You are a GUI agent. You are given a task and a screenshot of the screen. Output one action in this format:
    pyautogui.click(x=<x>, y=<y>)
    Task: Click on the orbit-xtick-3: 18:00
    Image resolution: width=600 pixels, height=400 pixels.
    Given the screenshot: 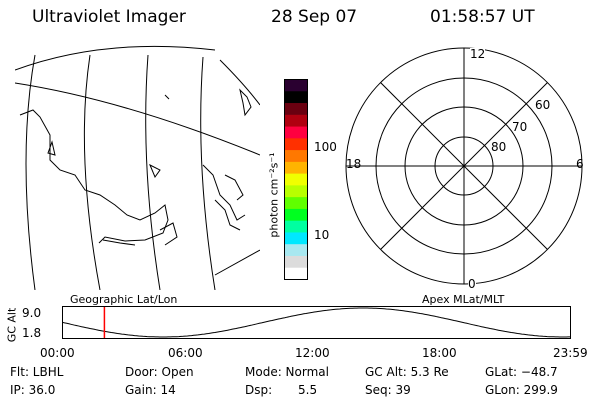 What is the action you would take?
    pyautogui.click(x=439, y=353)
    